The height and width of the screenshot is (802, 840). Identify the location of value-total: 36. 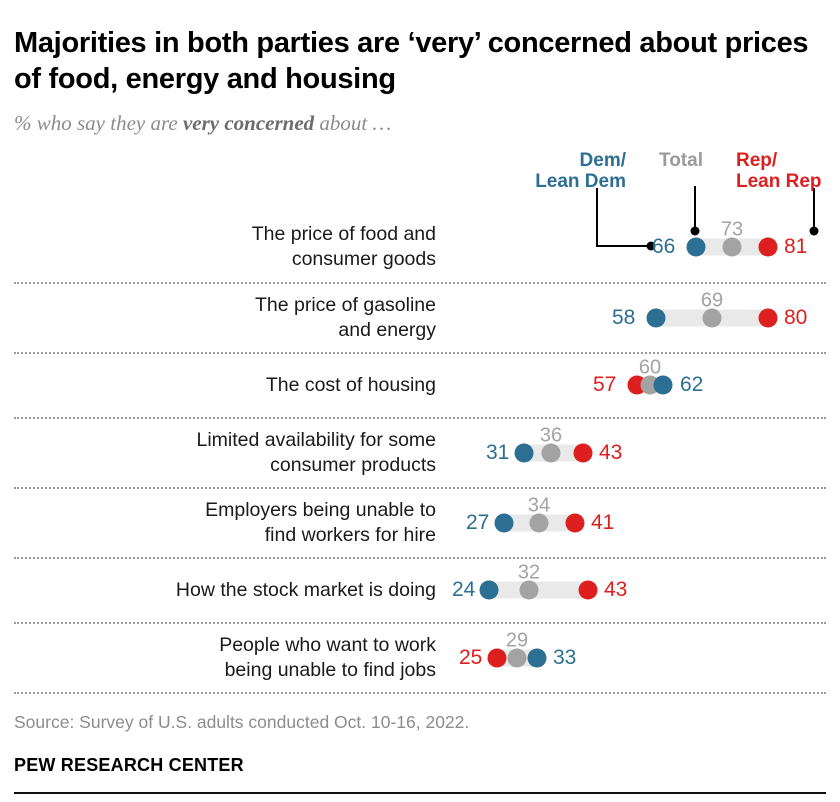
(551, 435).